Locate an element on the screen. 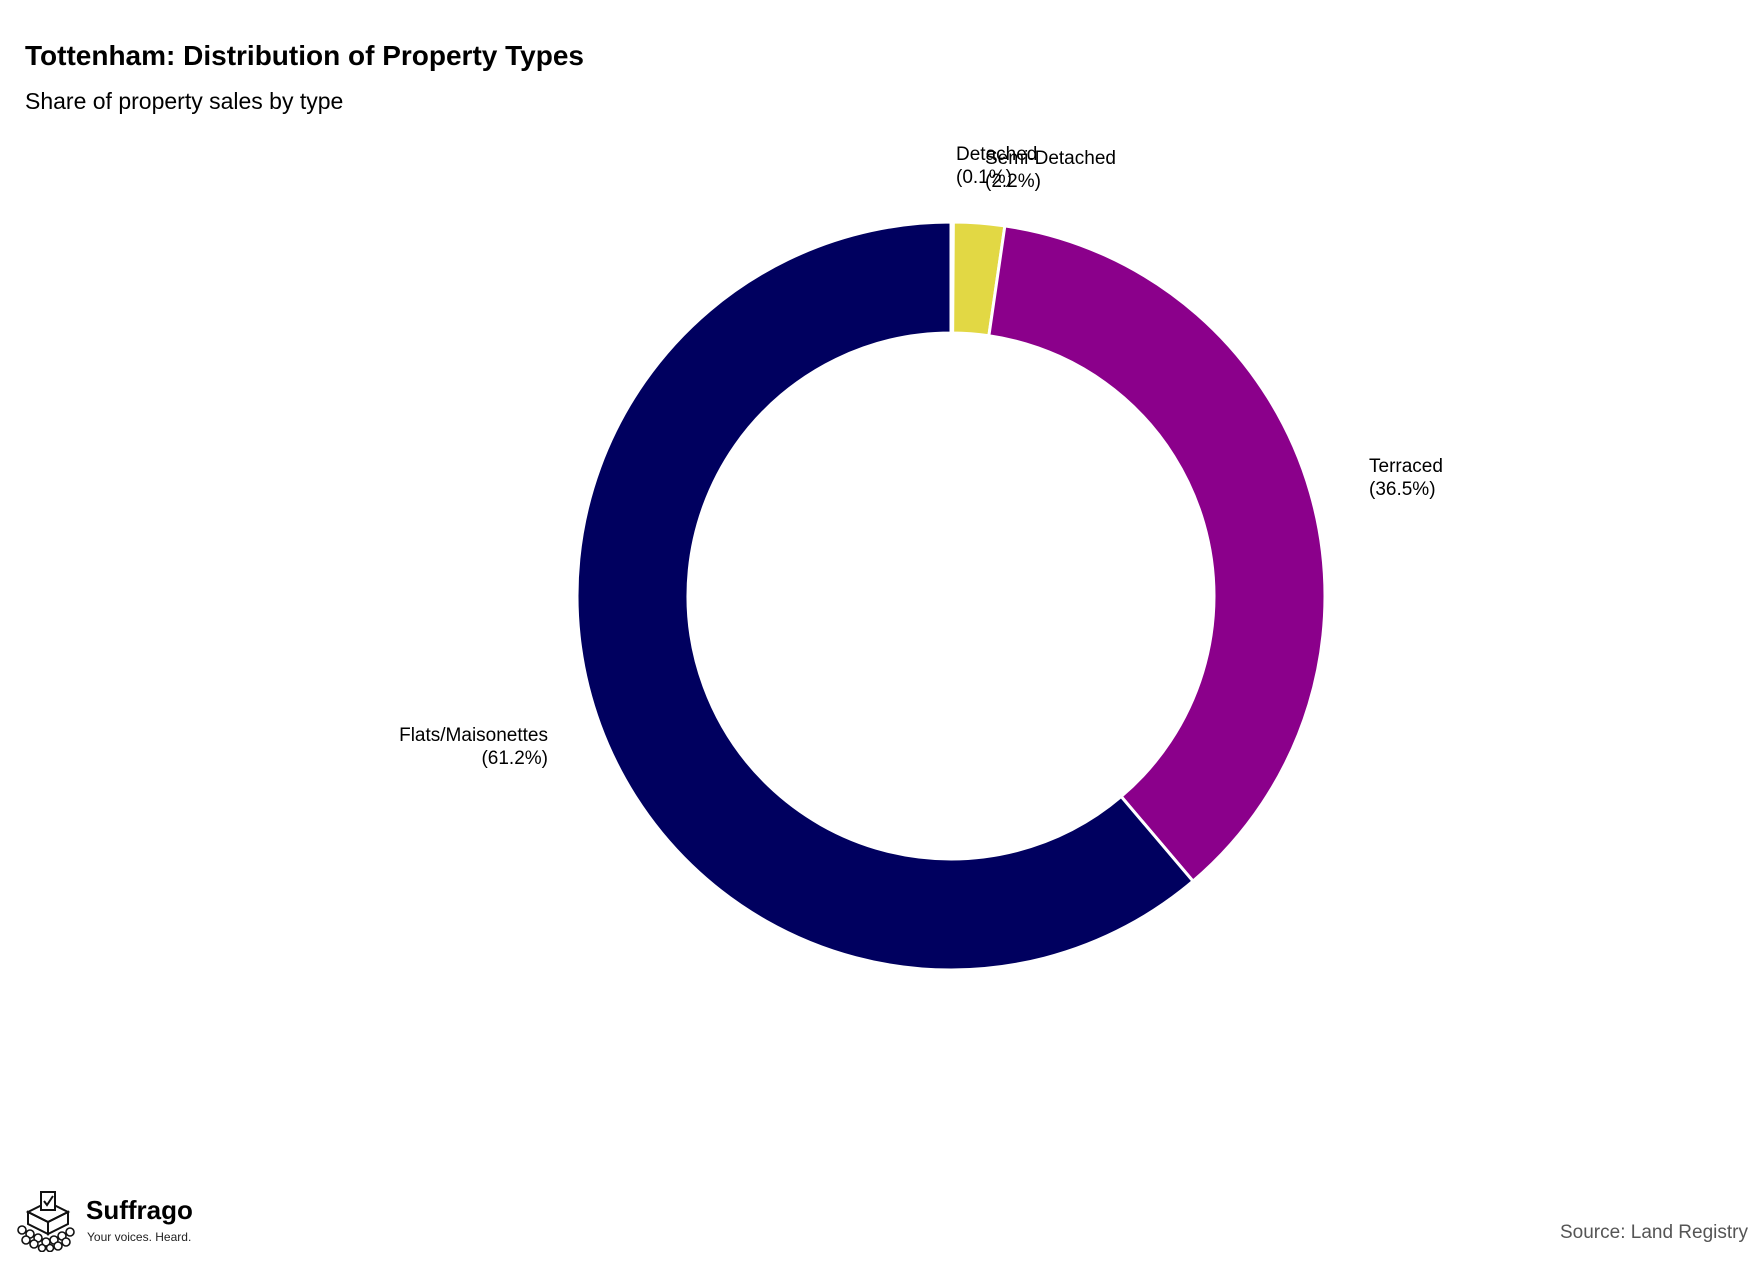 Image resolution: width=1758 pixels, height=1265 pixels. slice-label-detached: Detached (0.1%) is located at coordinates (996, 166).